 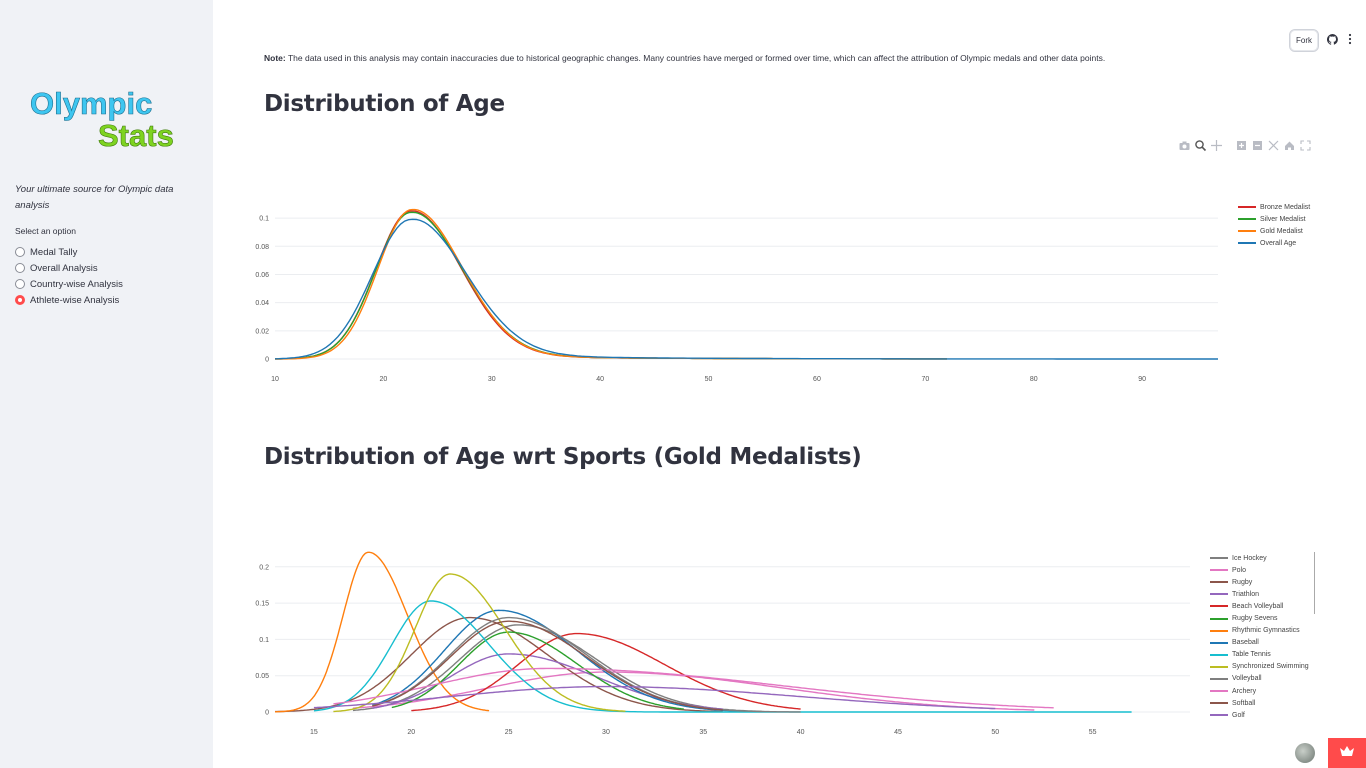 What do you see at coordinates (384, 104) in the screenshot?
I see `section-title-age-distribution: Distribution of Age` at bounding box center [384, 104].